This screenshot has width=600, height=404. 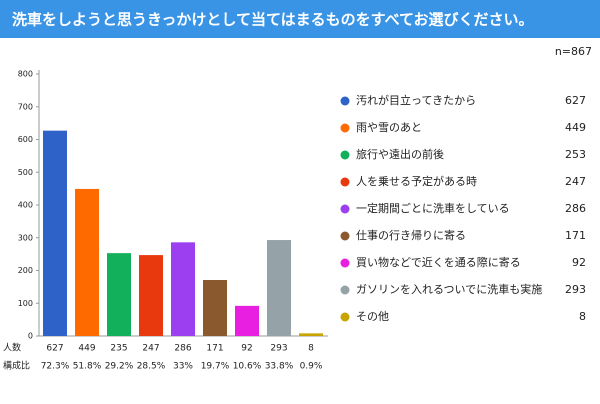 What do you see at coordinates (278, 349) in the screenshot?
I see `table-count: 293` at bounding box center [278, 349].